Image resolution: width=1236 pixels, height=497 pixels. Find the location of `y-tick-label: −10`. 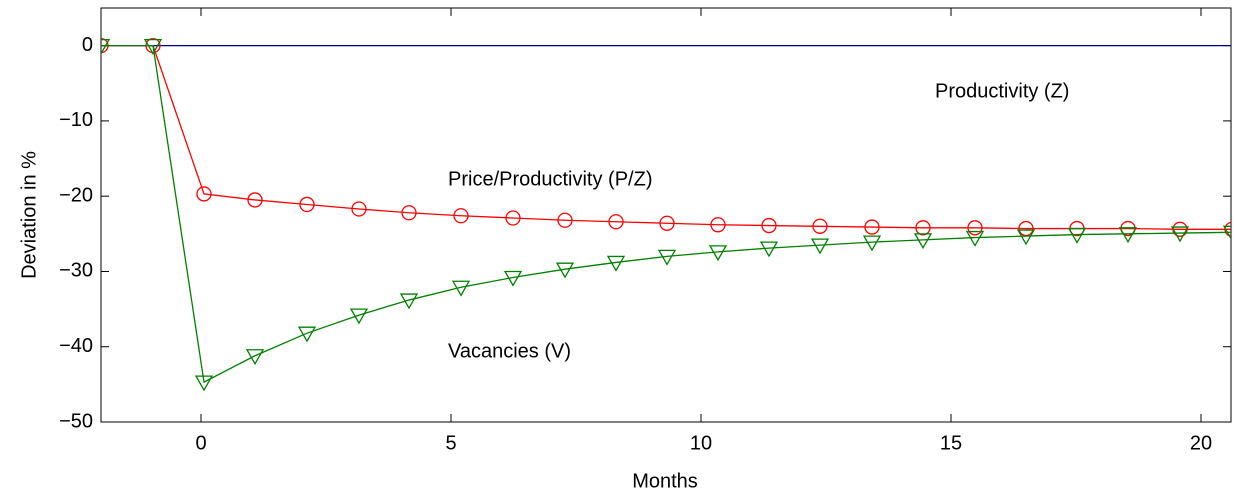

y-tick-label: −10 is located at coordinates (76, 120).